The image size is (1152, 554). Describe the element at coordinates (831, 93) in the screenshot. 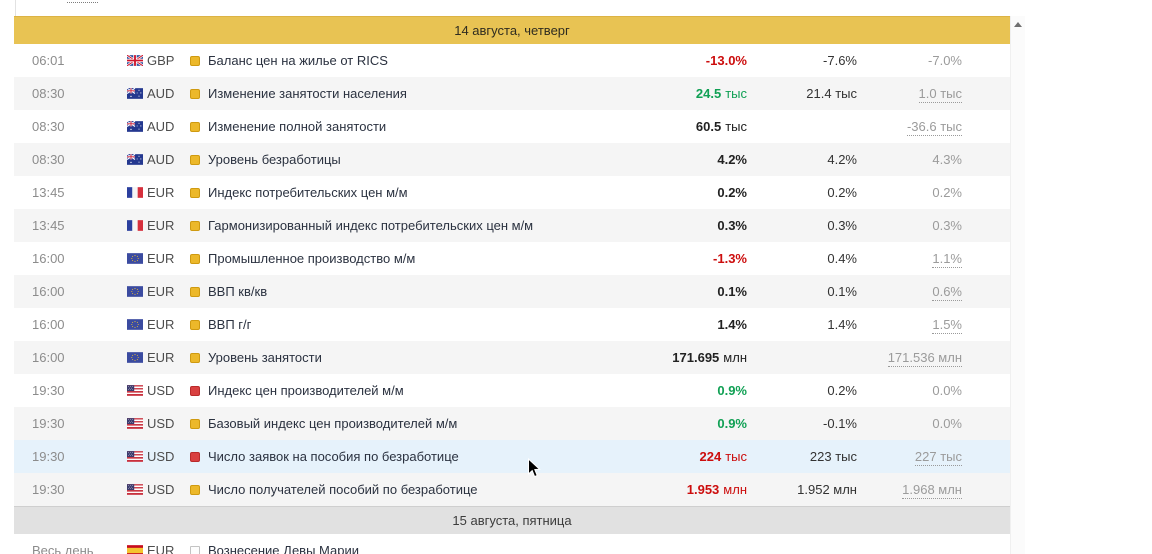

I see `forecast-value: 21.4 тыс` at that location.